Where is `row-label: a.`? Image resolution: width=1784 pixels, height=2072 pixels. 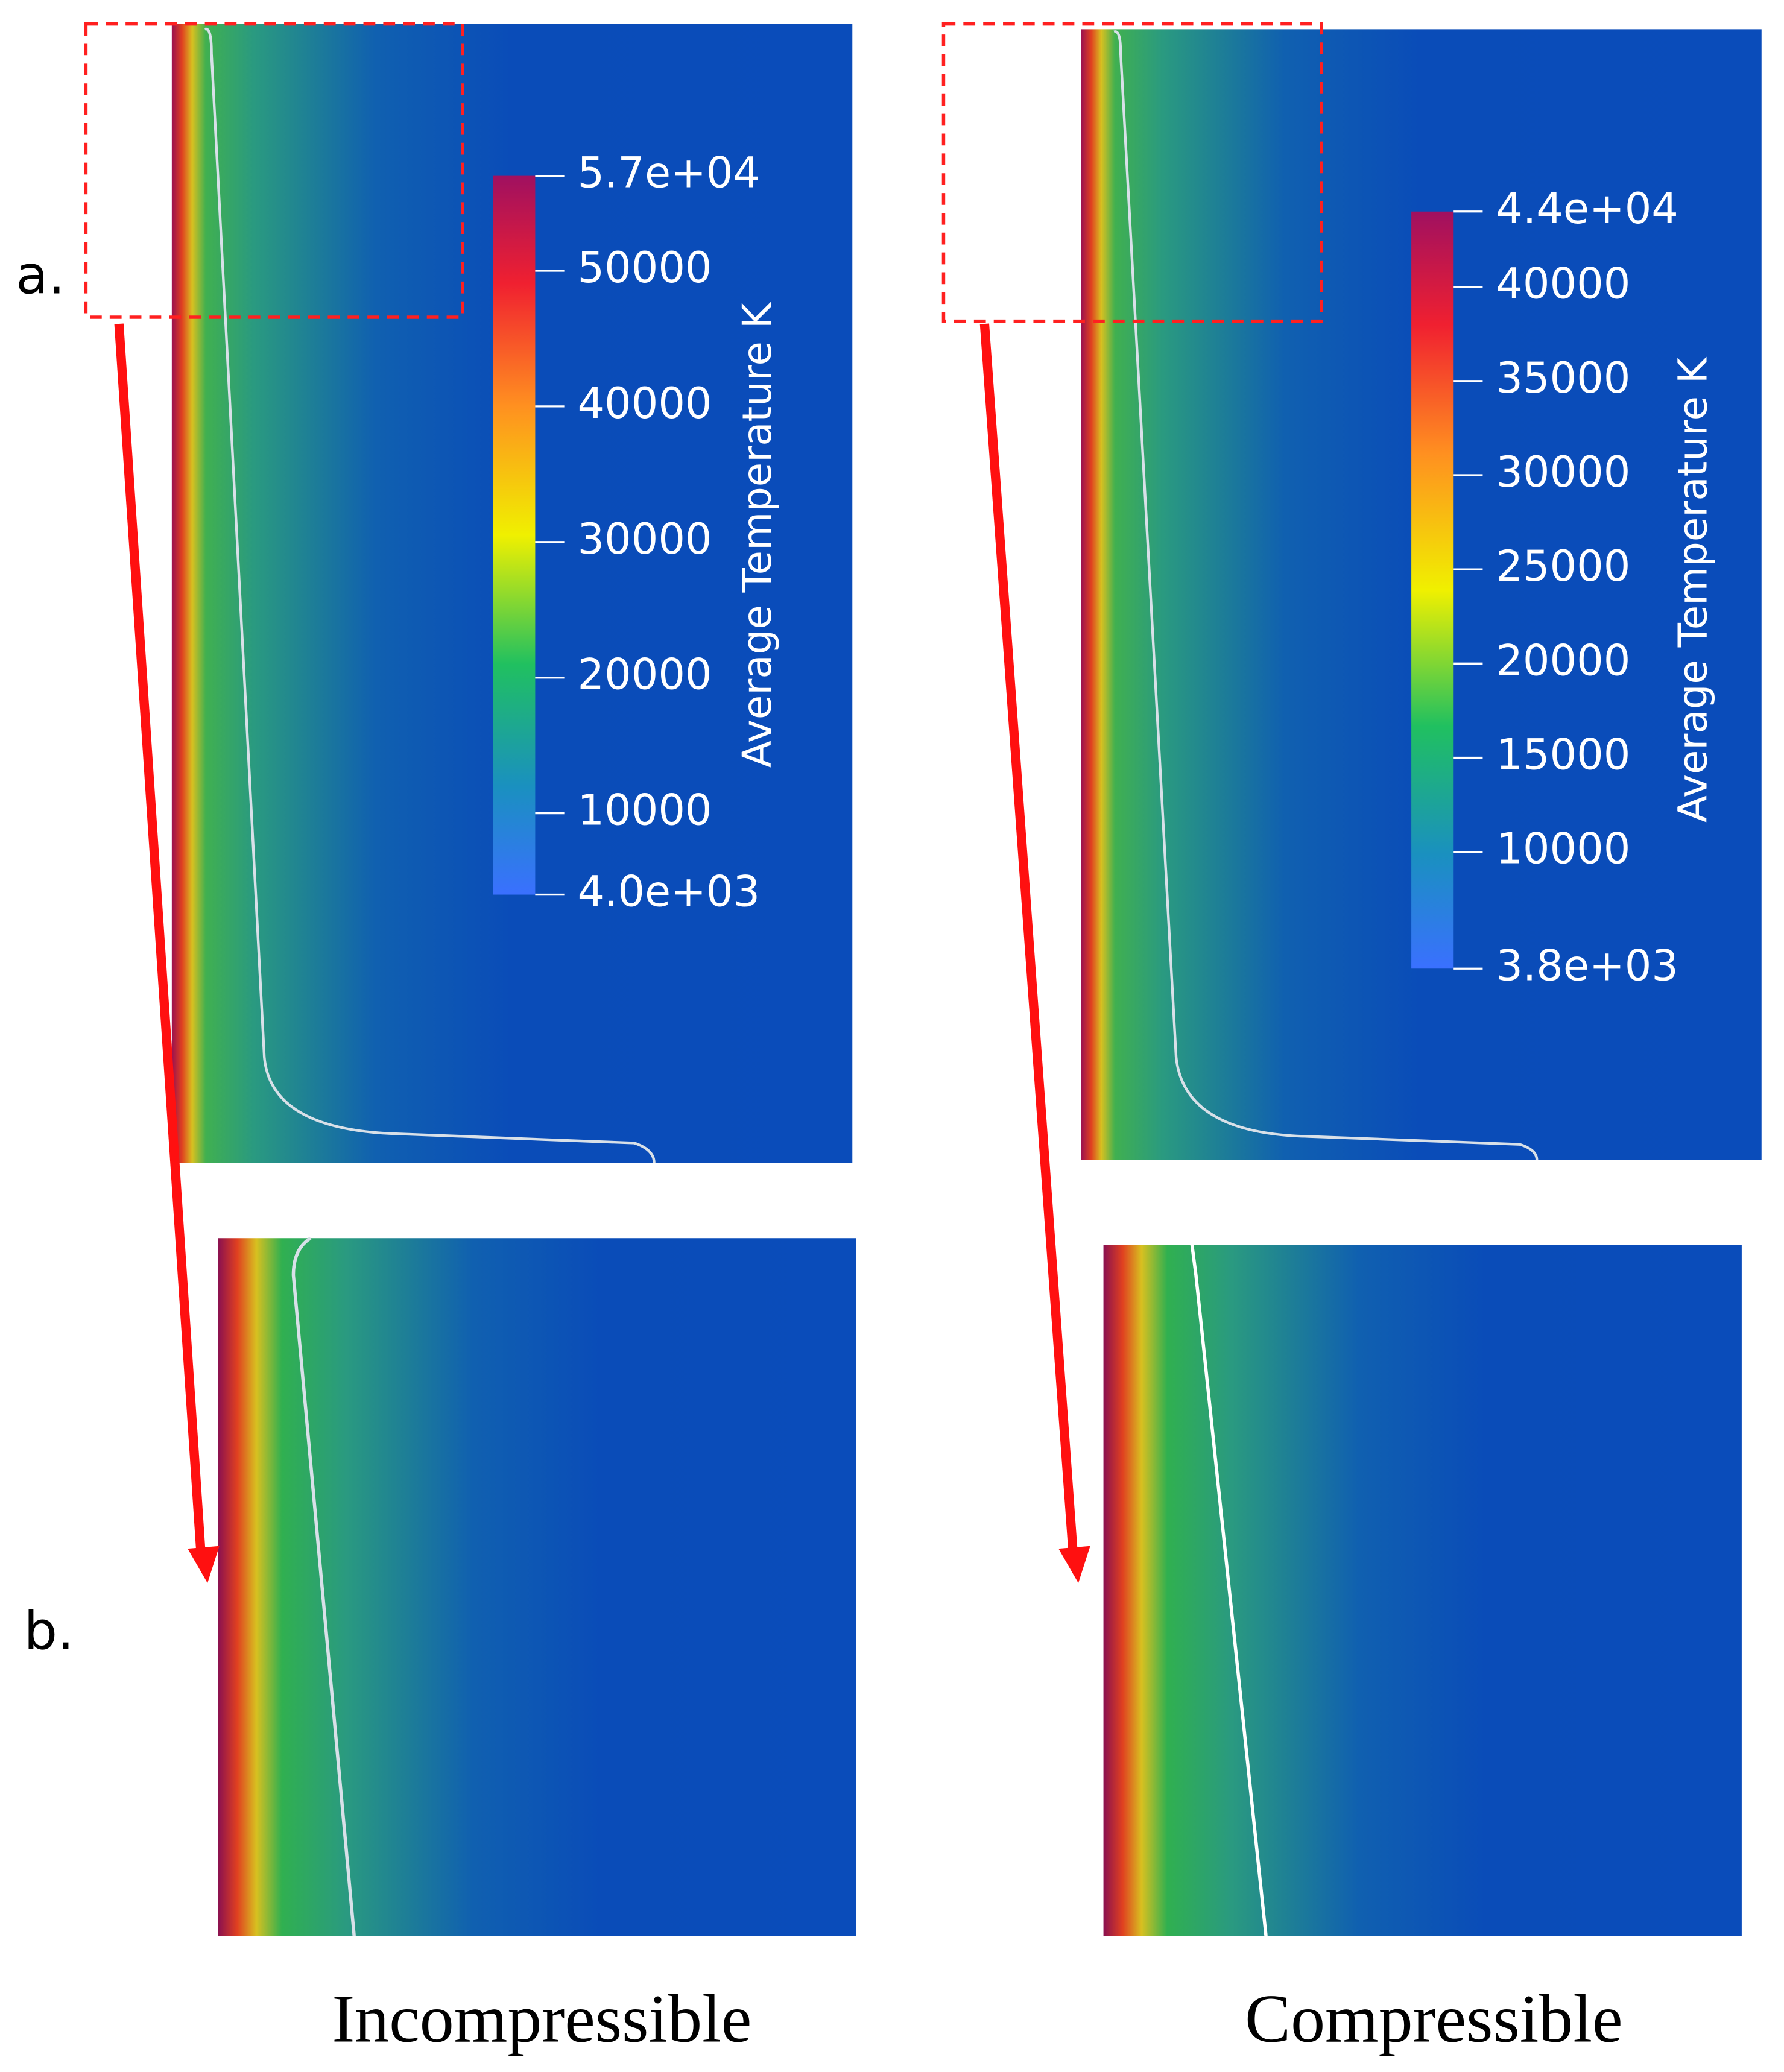
row-label: a. is located at coordinates (41, 275).